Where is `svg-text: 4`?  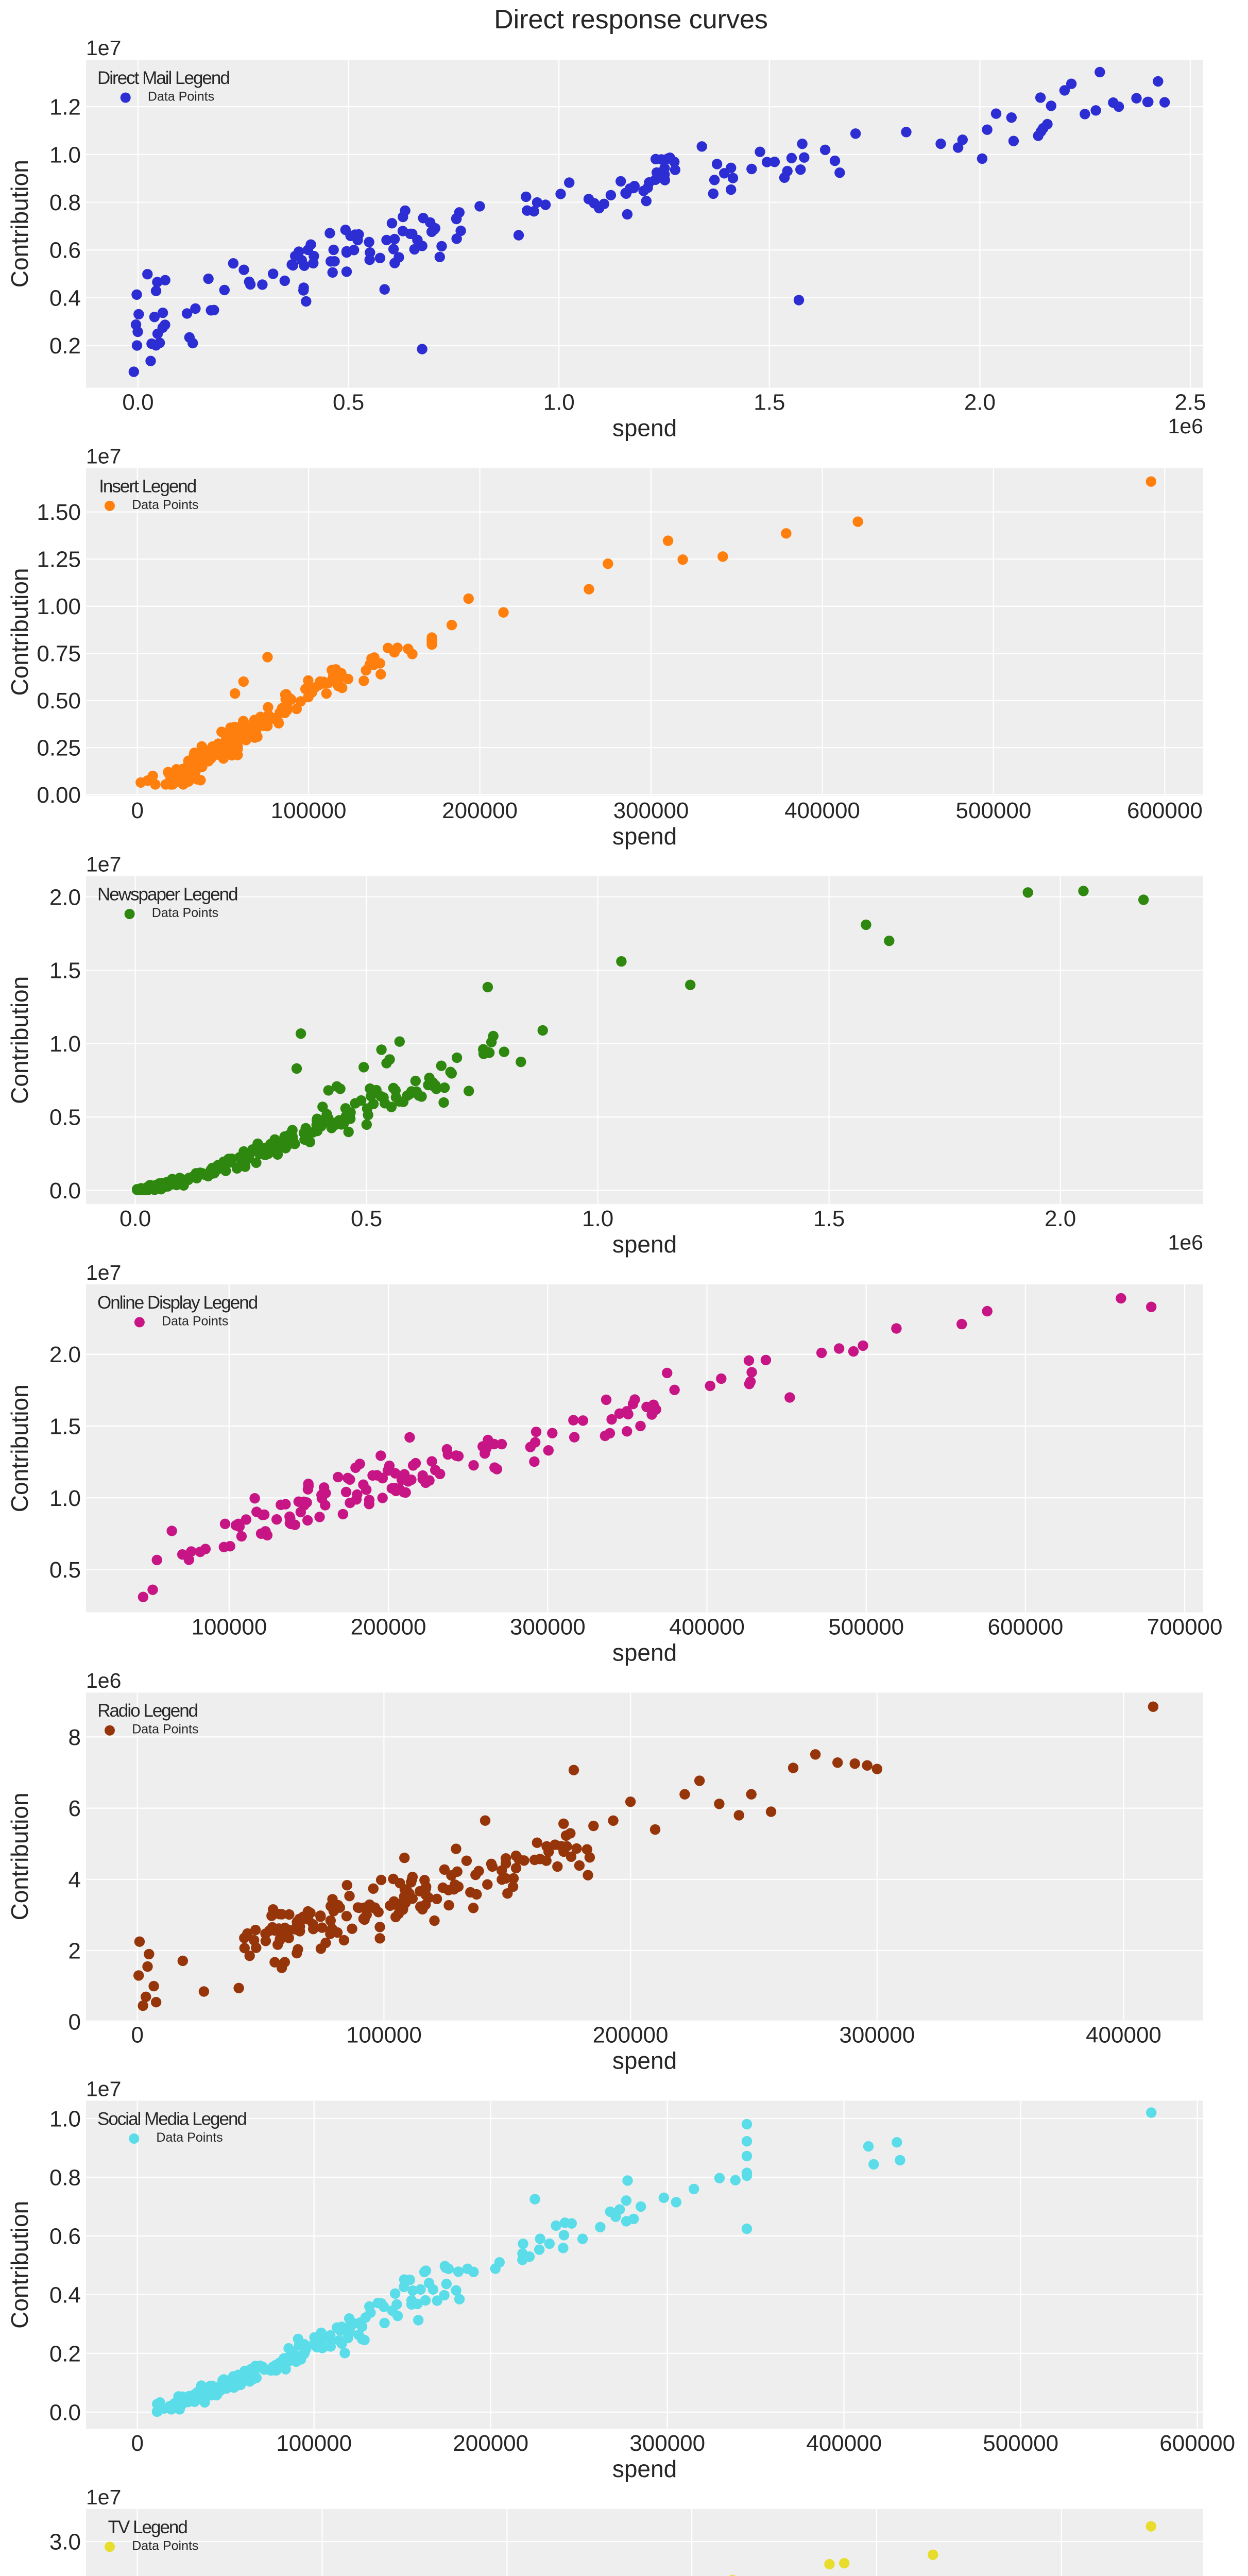
svg-text: 4 is located at coordinates (75, 1879).